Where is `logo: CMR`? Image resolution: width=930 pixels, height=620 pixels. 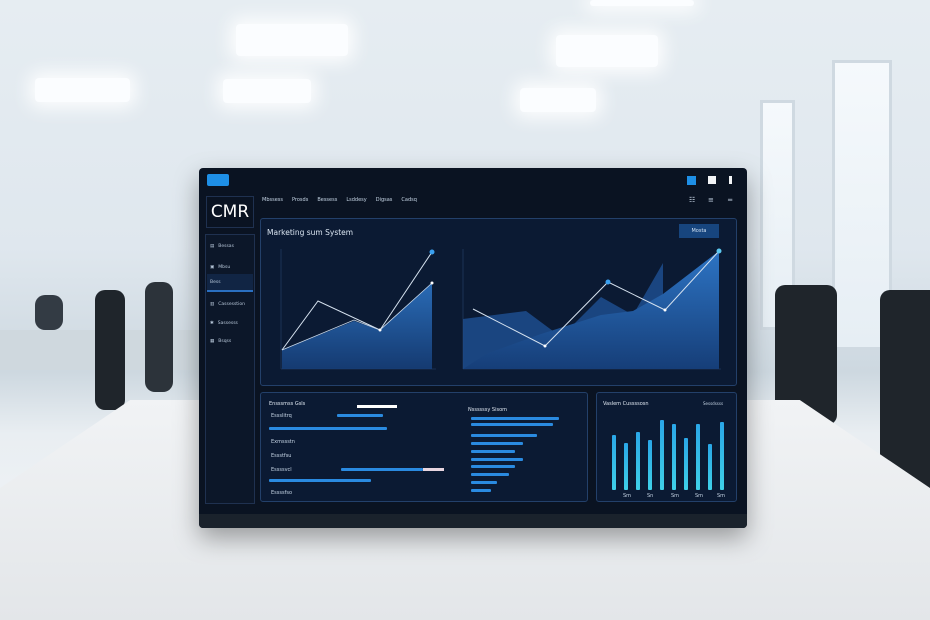 logo: CMR is located at coordinates (230, 212).